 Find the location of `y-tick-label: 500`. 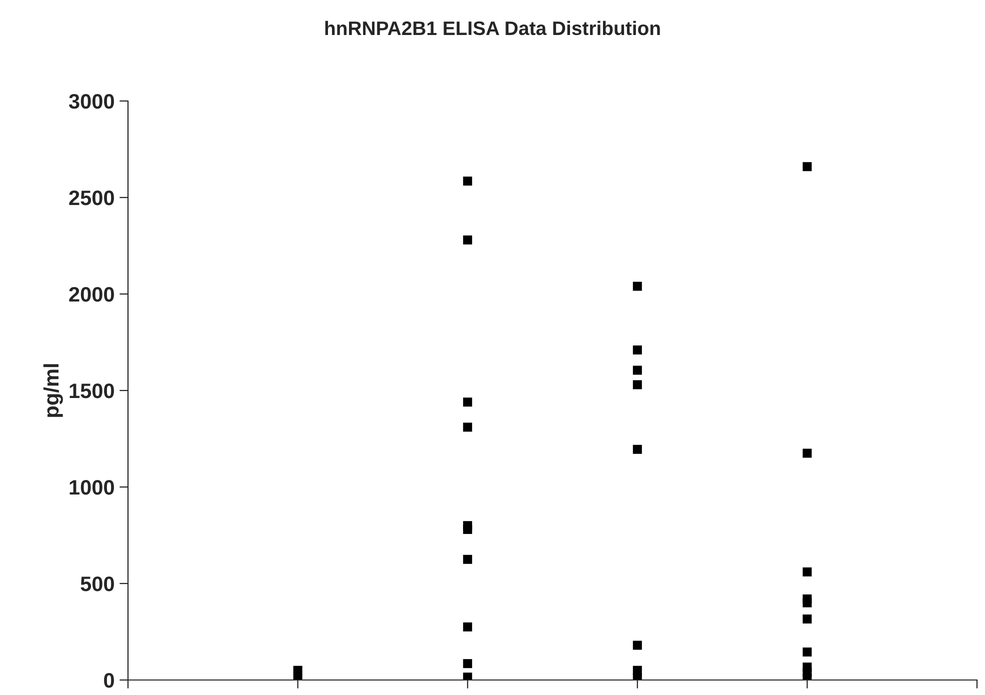

y-tick-label: 500 is located at coordinates (97, 584).